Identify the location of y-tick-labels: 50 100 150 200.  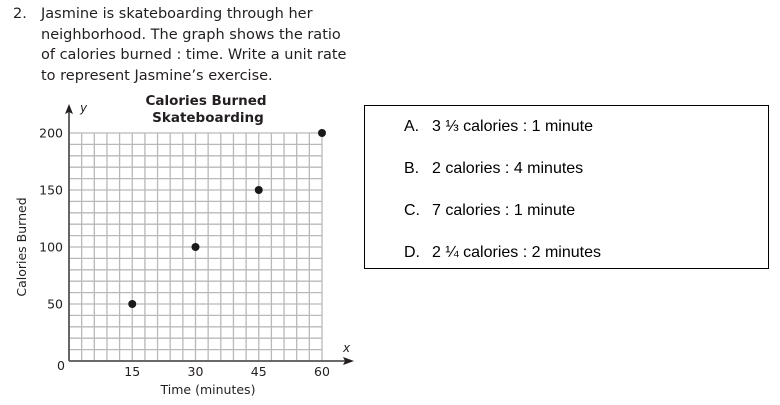
(51, 219).